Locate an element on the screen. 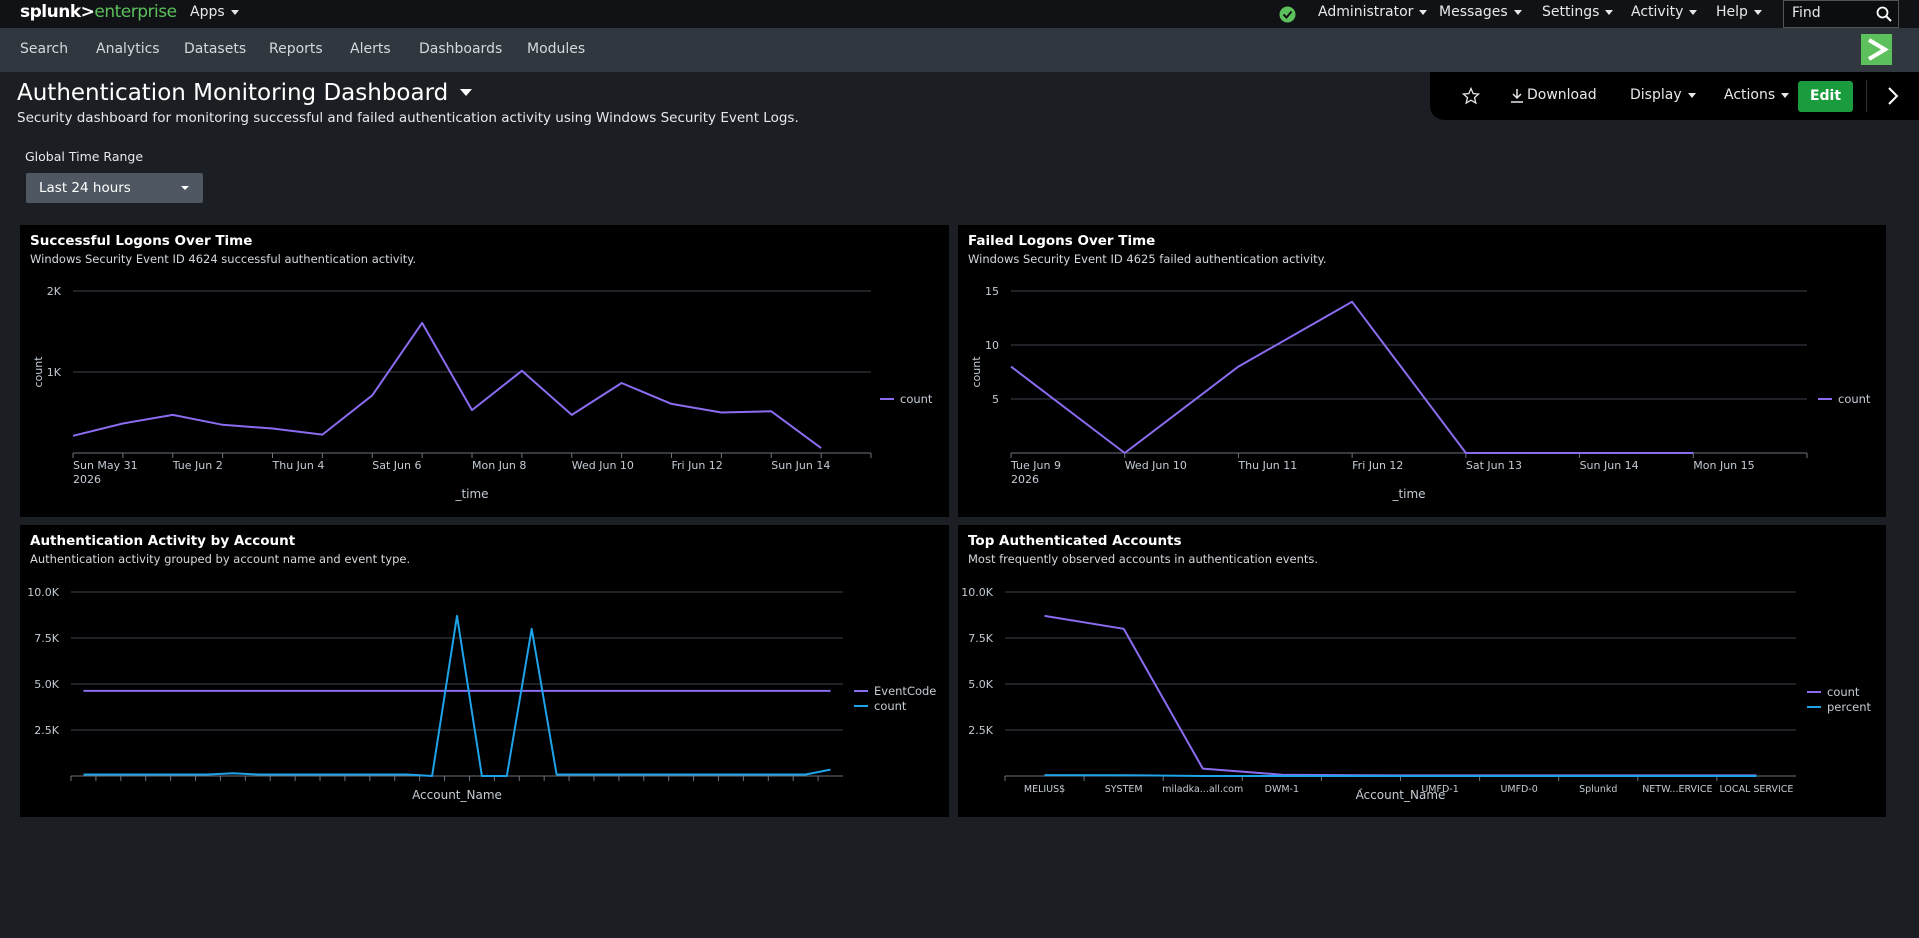 Image resolution: width=1919 pixels, height=938 pixels. dashboard-title-text: Authentication Monitoring Dashboard is located at coordinates (233, 93).